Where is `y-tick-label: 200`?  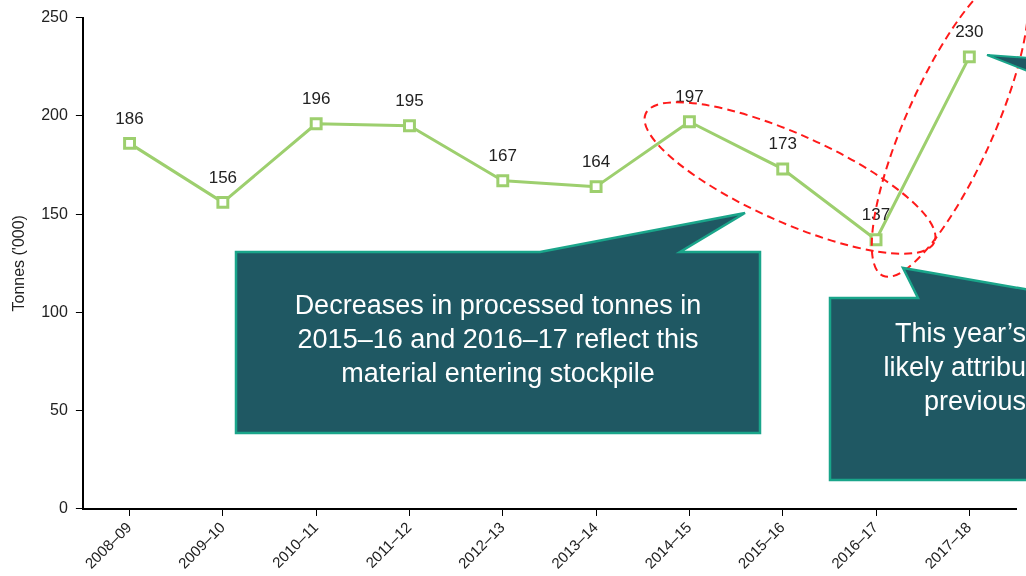 y-tick-label: 200 is located at coordinates (54, 115).